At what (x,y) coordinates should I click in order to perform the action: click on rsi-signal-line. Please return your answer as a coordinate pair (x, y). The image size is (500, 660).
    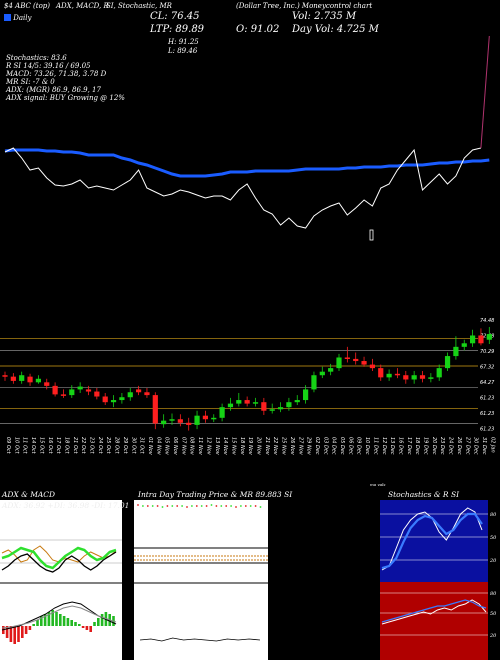
    Looking at the image, I should click on (434, 611).